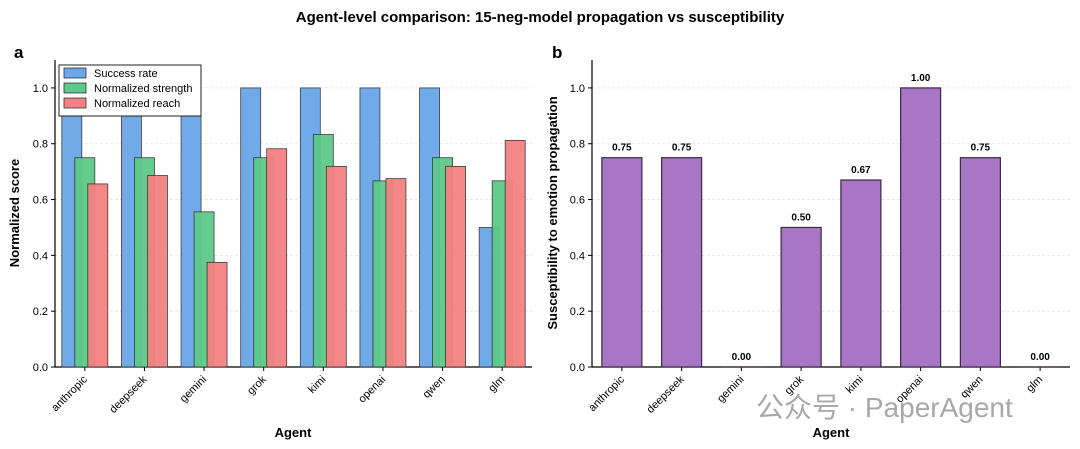 This screenshot has height=449, width=1080. What do you see at coordinates (40, 89) in the screenshot?
I see `panel-a-ytick-label: 1.0` at bounding box center [40, 89].